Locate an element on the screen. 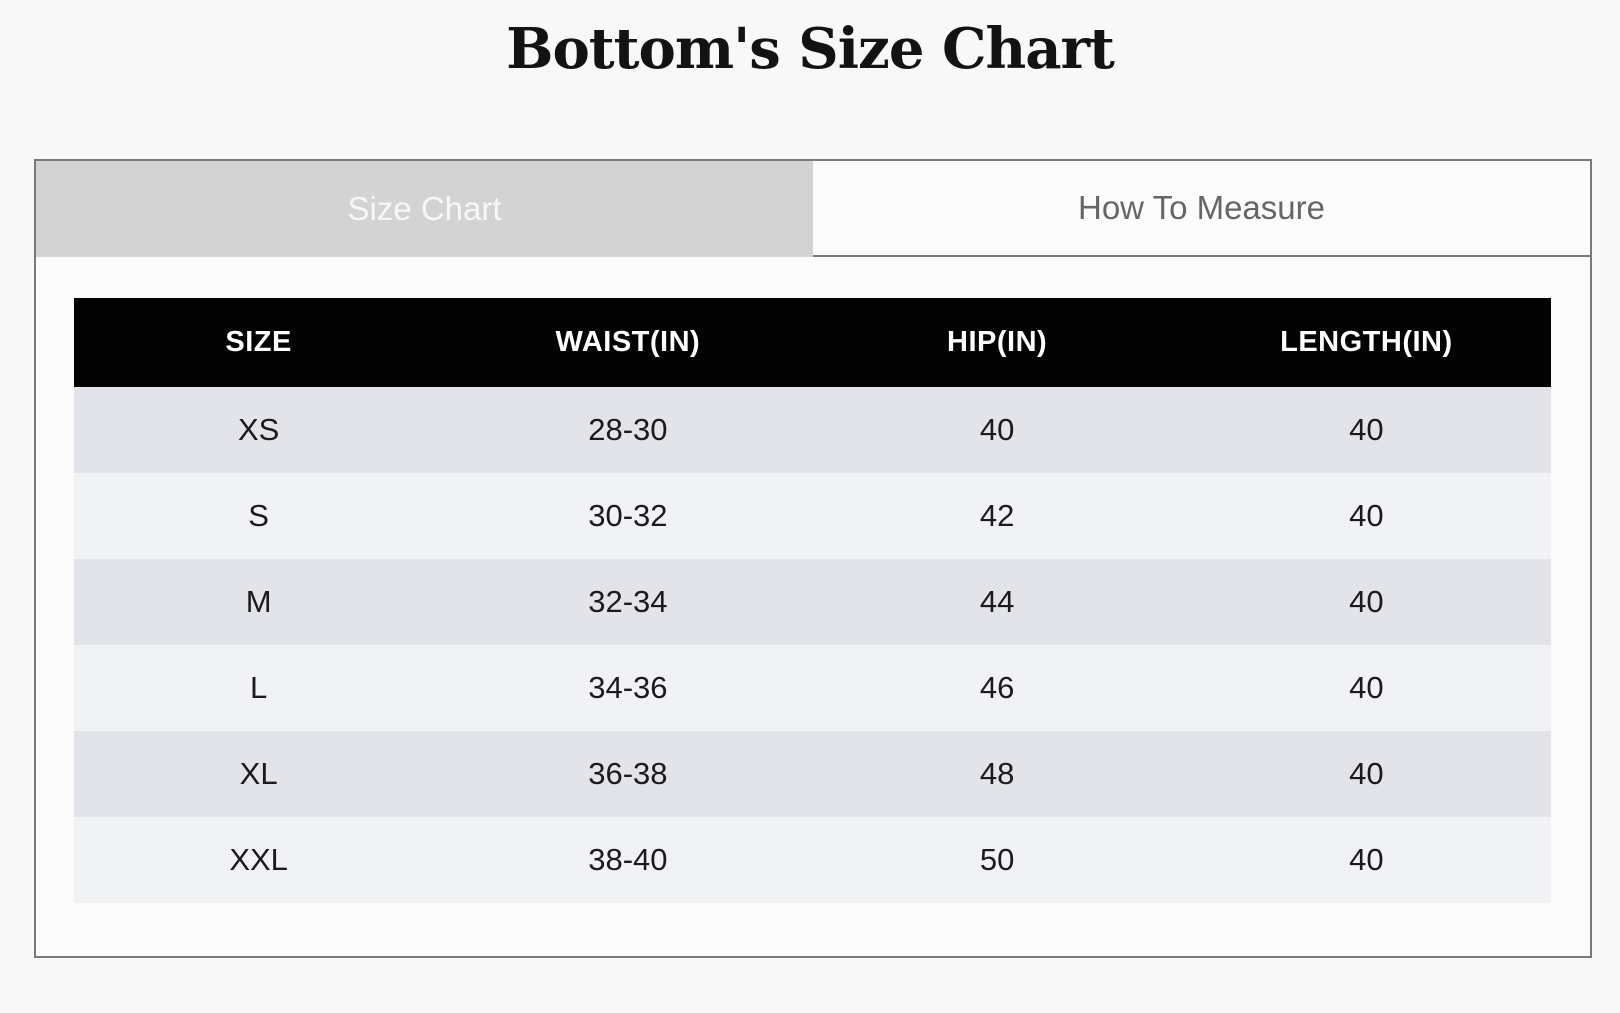 This screenshot has height=1013, width=1620. cell-hip: 48 is located at coordinates (997, 773).